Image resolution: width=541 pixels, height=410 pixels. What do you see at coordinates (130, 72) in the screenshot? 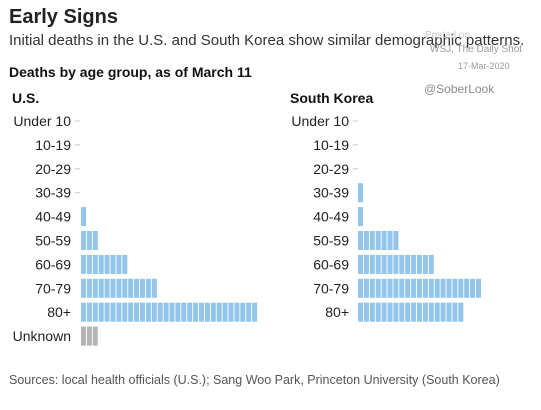
I see `chart-subhead: Deaths by age group, as of March 11` at bounding box center [130, 72].